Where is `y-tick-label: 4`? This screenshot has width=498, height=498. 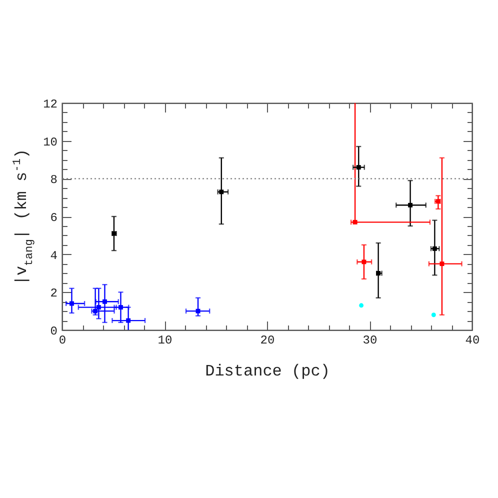
y-tick-label: 4 is located at coordinates (54, 255).